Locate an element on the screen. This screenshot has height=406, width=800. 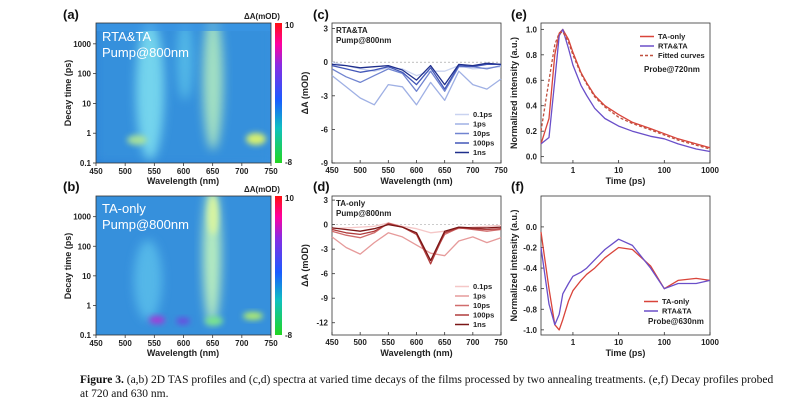
x-axis-label: Time (ps) is located at coordinates (626, 181).